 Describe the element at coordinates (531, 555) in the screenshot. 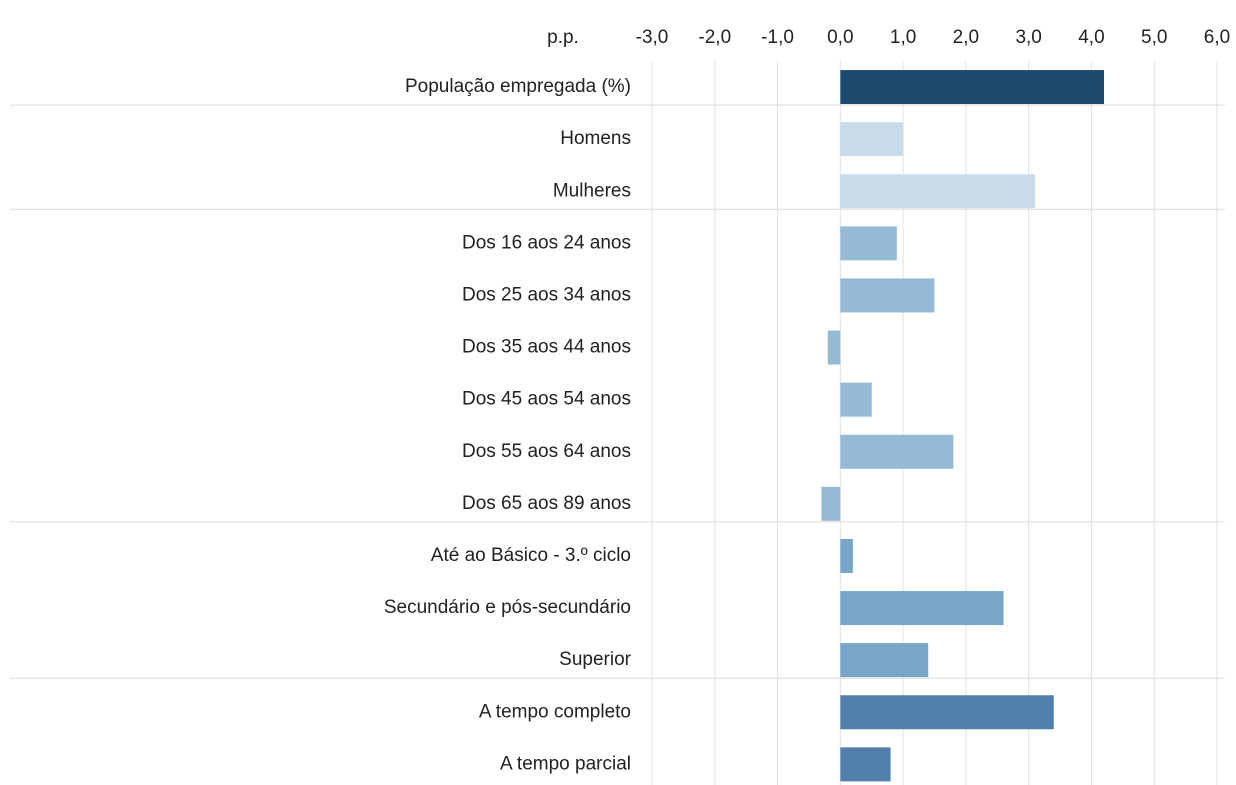

I see `y-tick-label: Até ao Básico - 3.º ciclo` at that location.